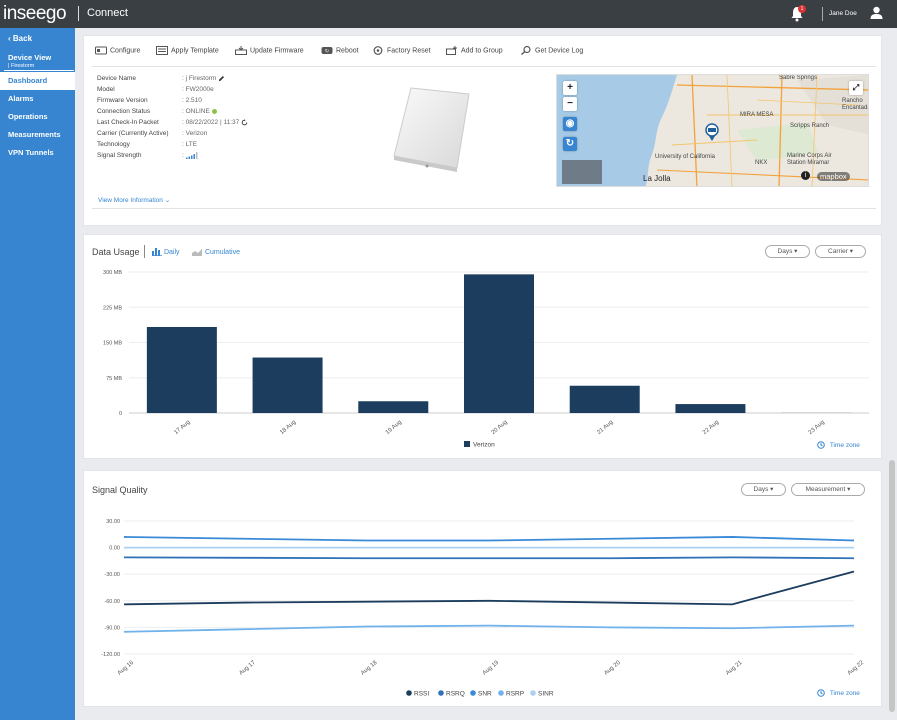  I want to click on sq-days-dropdown: Days ▾, so click(763, 489).